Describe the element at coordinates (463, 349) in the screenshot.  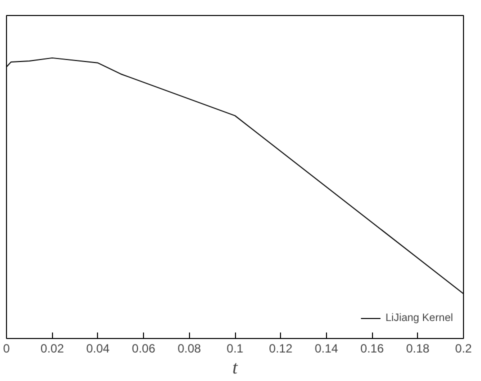
I see `x-tick-label: 0.2` at that location.